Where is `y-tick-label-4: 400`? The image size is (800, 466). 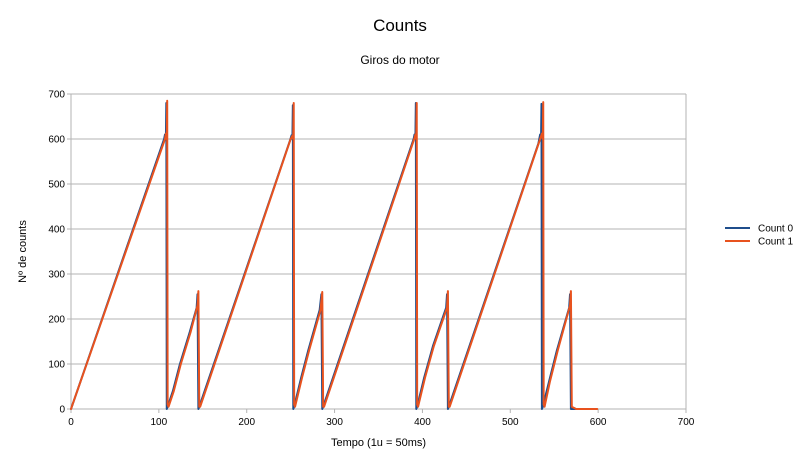
y-tick-label-4: 400 is located at coordinates (56, 230).